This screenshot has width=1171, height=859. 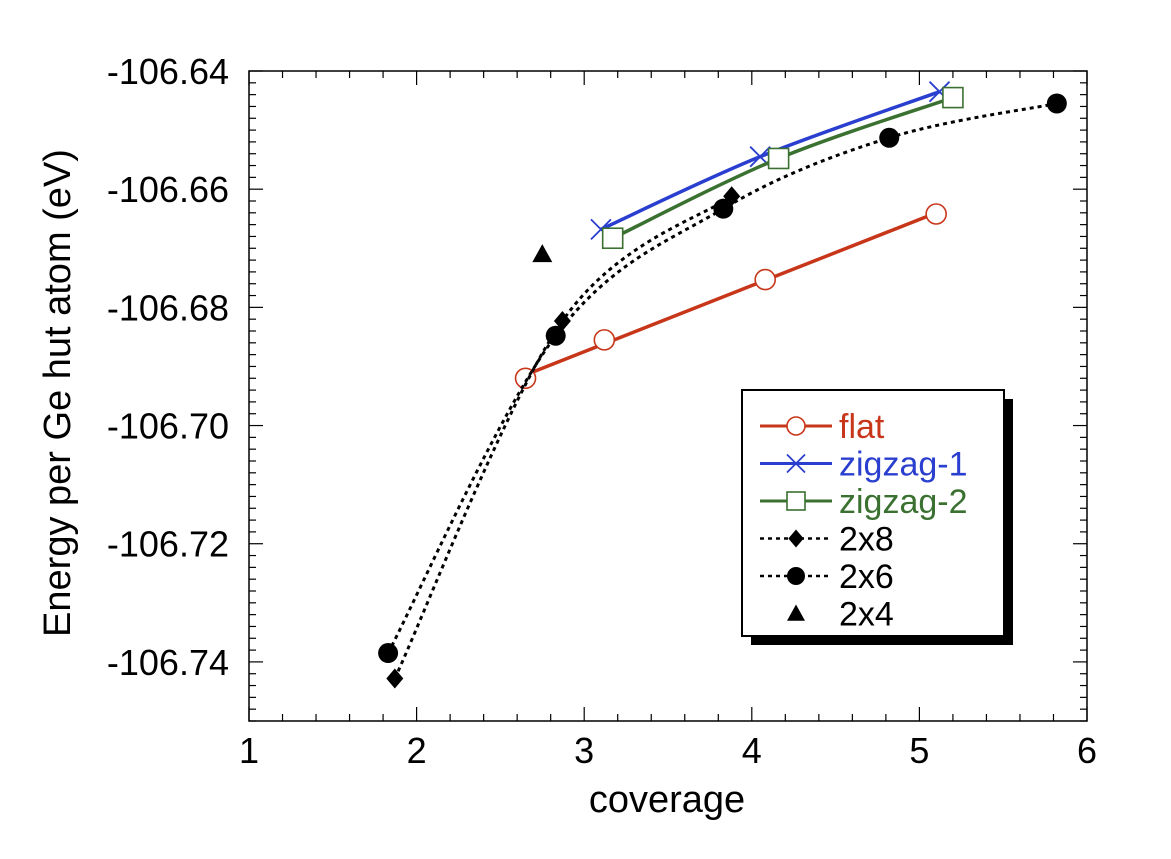 I want to click on legend-label-zigzag-1: zigzag-1, so click(x=903, y=465).